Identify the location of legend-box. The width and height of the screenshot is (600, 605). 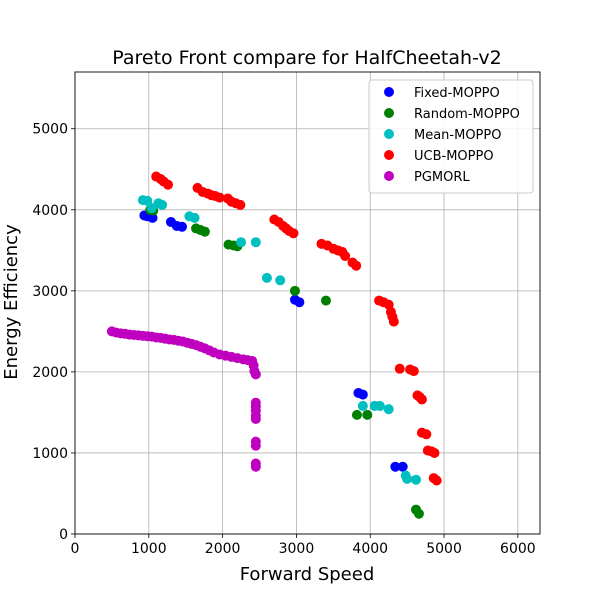
(451, 136).